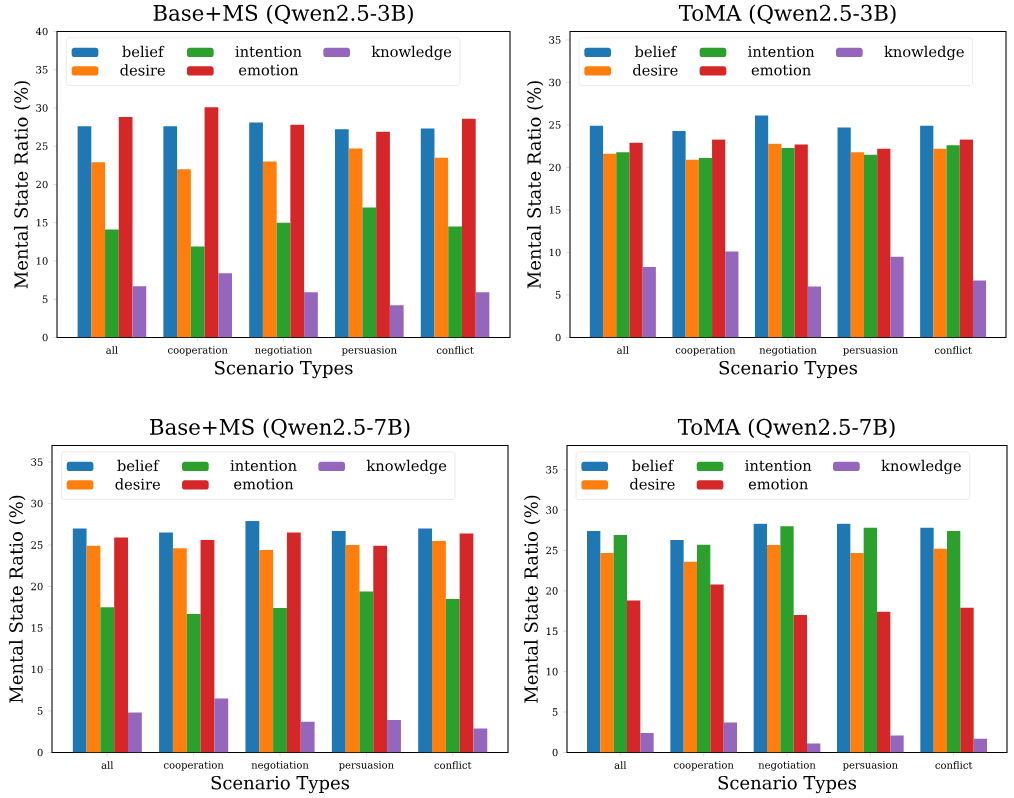  Describe the element at coordinates (280, 765) in the screenshot. I see `x-tick-label: negotiation` at that location.